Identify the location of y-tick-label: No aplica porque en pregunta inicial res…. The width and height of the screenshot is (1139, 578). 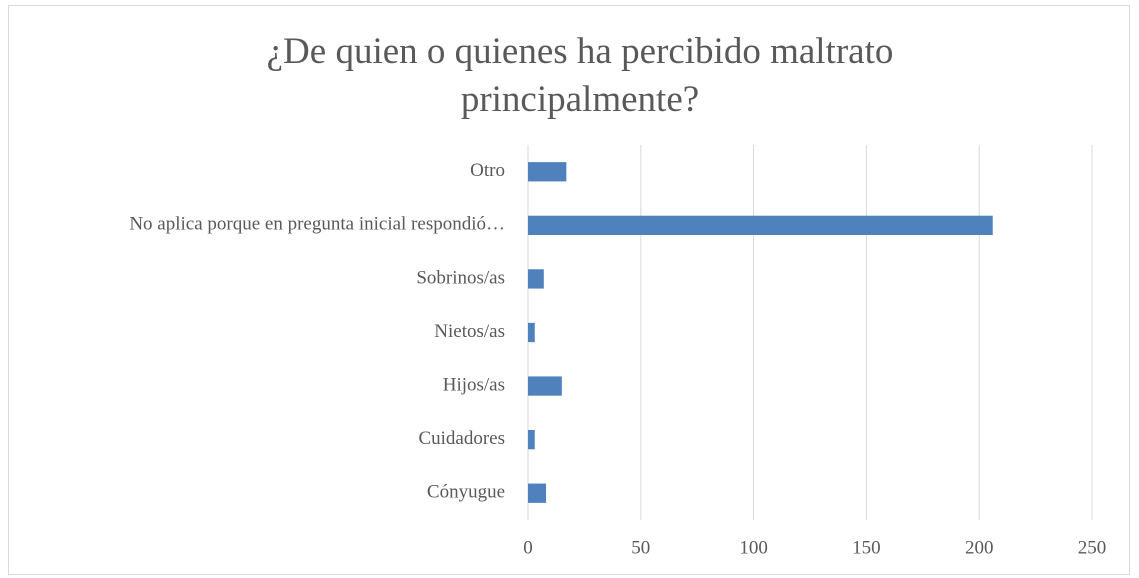
(317, 224).